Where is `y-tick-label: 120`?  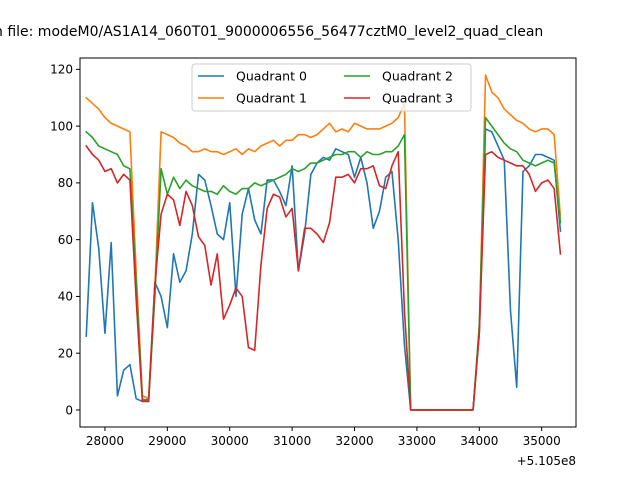 y-tick-label: 120 is located at coordinates (61, 70).